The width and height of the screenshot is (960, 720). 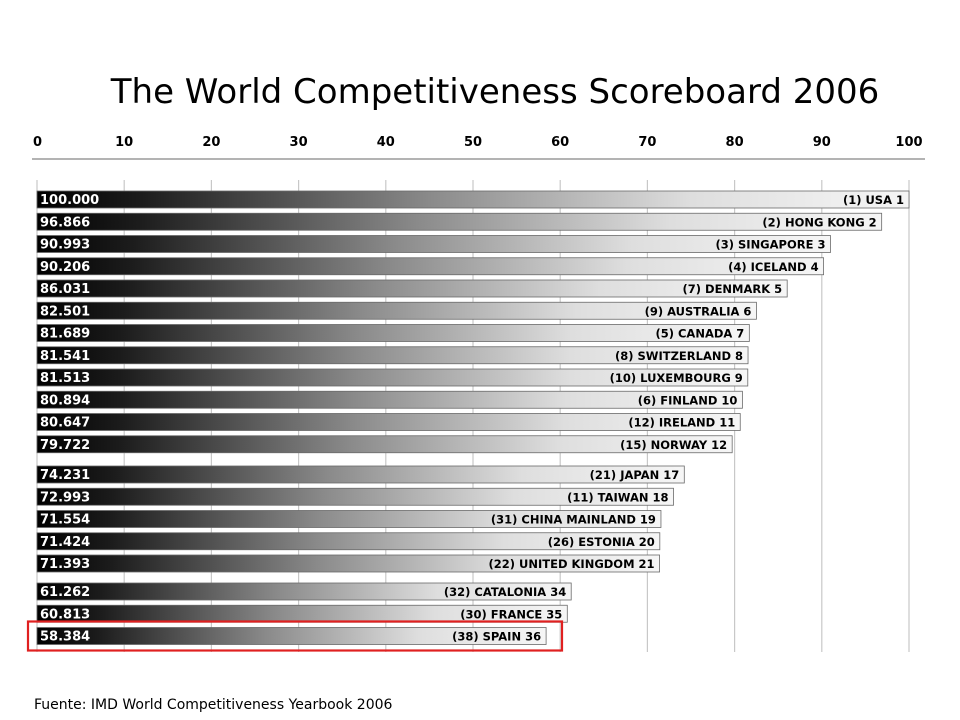 What do you see at coordinates (573, 520) in the screenshot?
I see `bar-country-label: (31) CHINA MAINLAND 19` at bounding box center [573, 520].